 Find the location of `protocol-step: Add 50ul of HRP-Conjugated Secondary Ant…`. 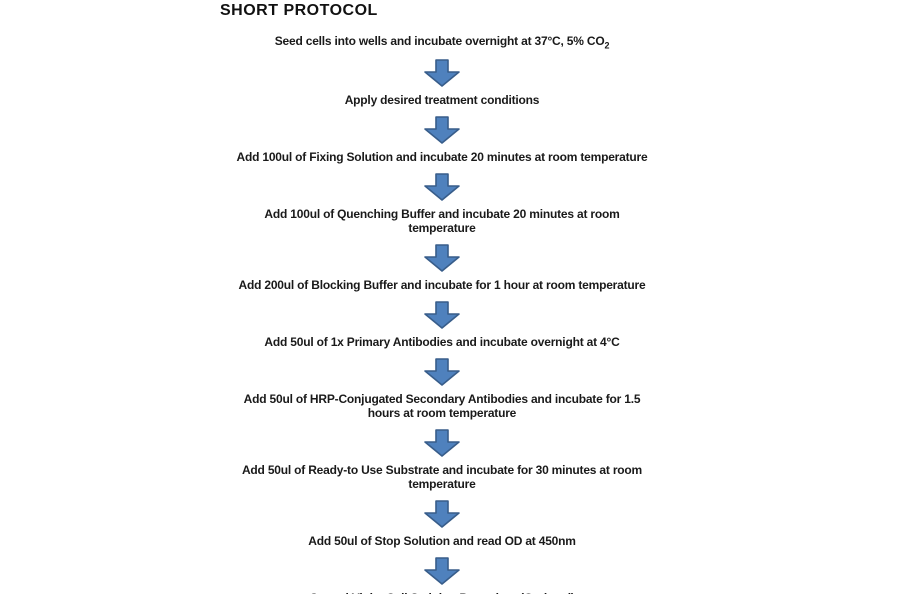

protocol-step: Add 50ul of HRP-Conjugated Secondary Ant… is located at coordinates (442, 406).